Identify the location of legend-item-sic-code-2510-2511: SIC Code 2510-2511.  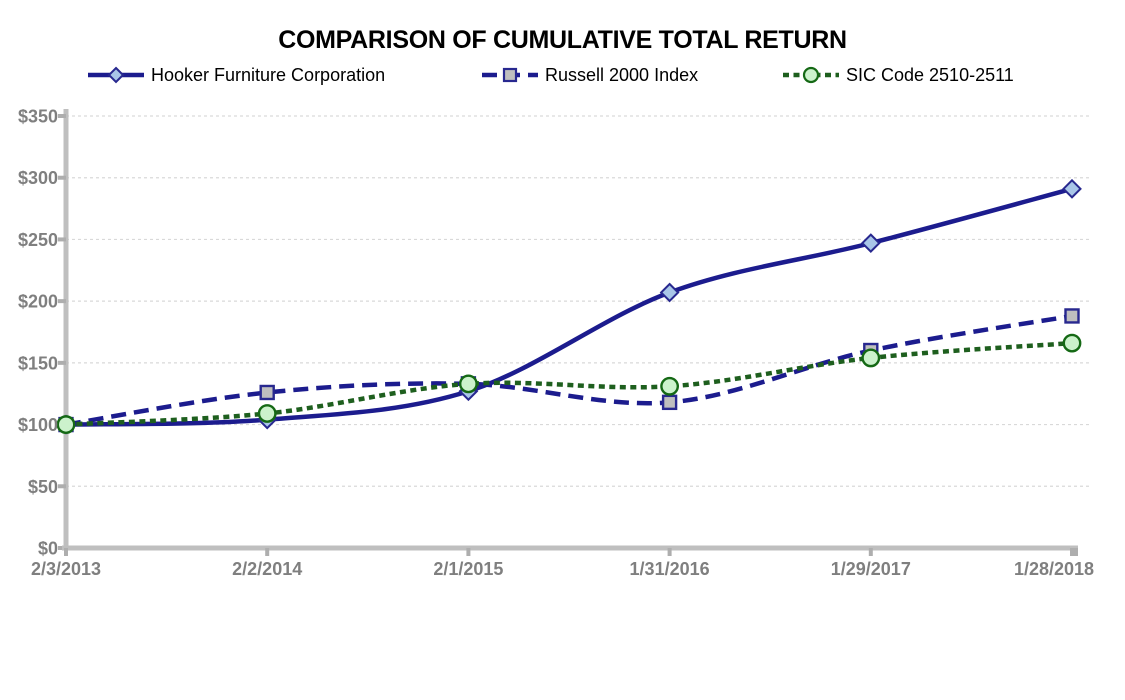
(898, 75).